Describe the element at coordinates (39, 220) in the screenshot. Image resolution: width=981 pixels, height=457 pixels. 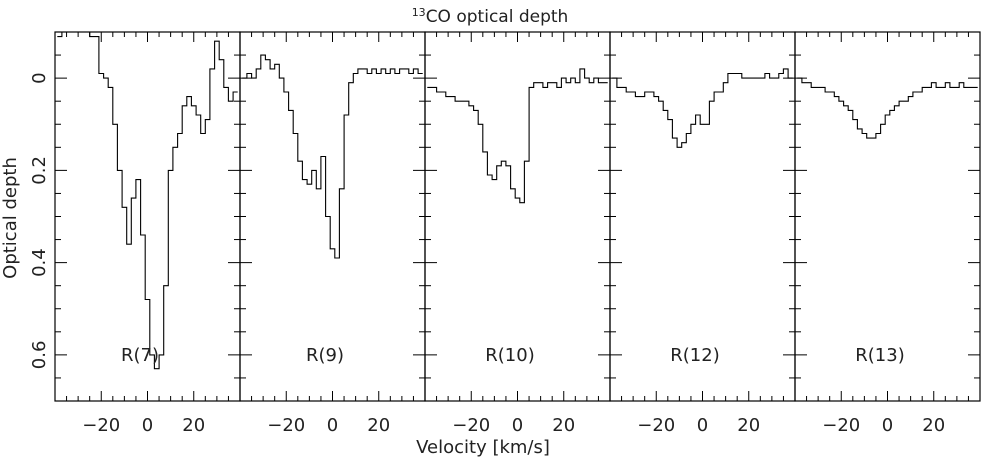
I see `y-tick-labels: 0 0.2 0.4 0.6` at that location.